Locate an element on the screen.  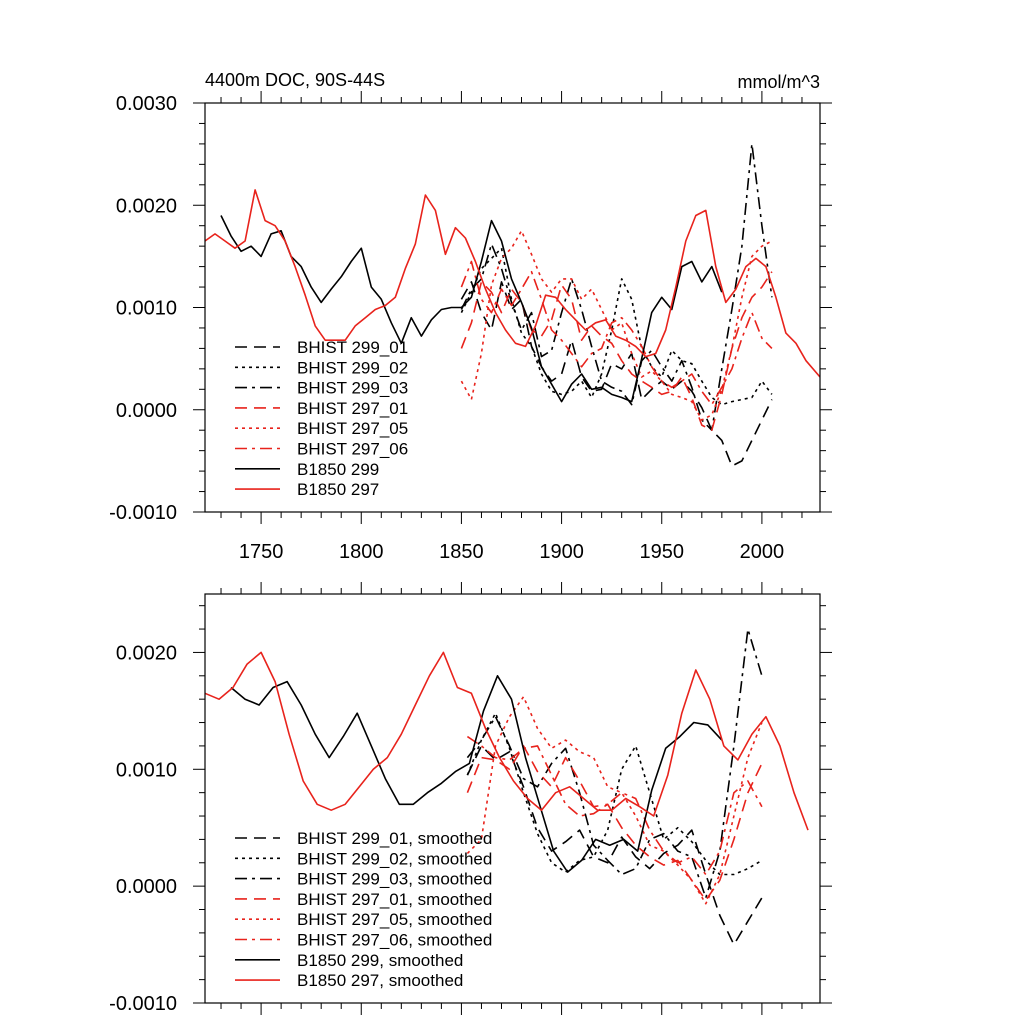
legend-label: B1850 299, smoothed is located at coordinates (380, 960).